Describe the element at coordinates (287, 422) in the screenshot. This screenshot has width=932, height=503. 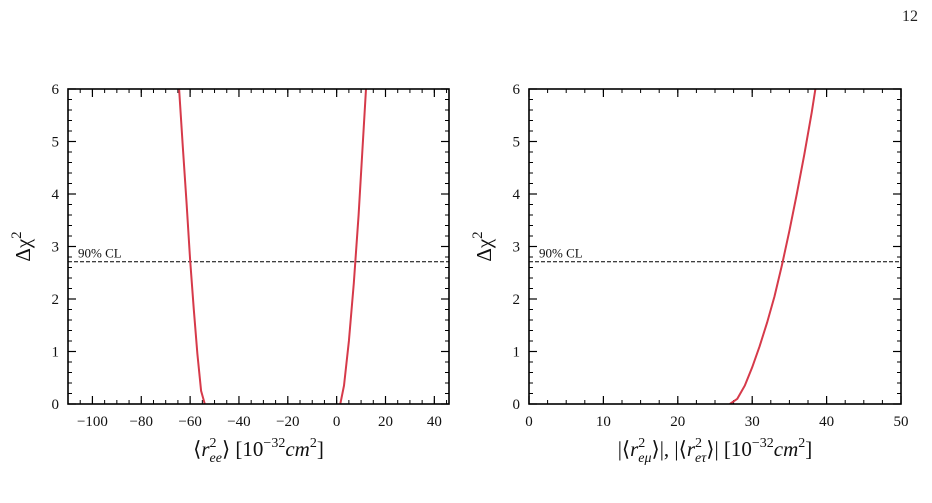
I see `x-tick-label: −20` at that location.